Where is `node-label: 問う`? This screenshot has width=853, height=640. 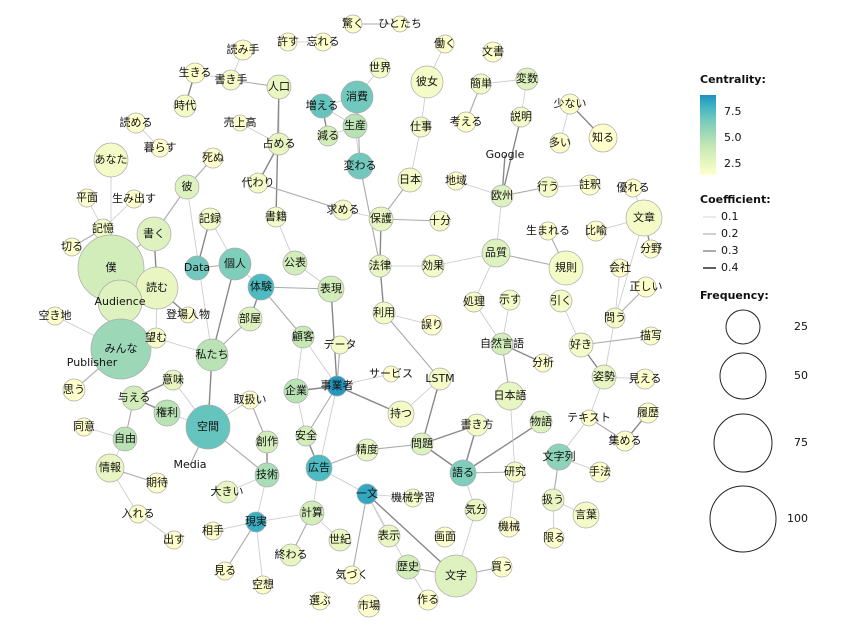 node-label: 問う is located at coordinates (615, 317).